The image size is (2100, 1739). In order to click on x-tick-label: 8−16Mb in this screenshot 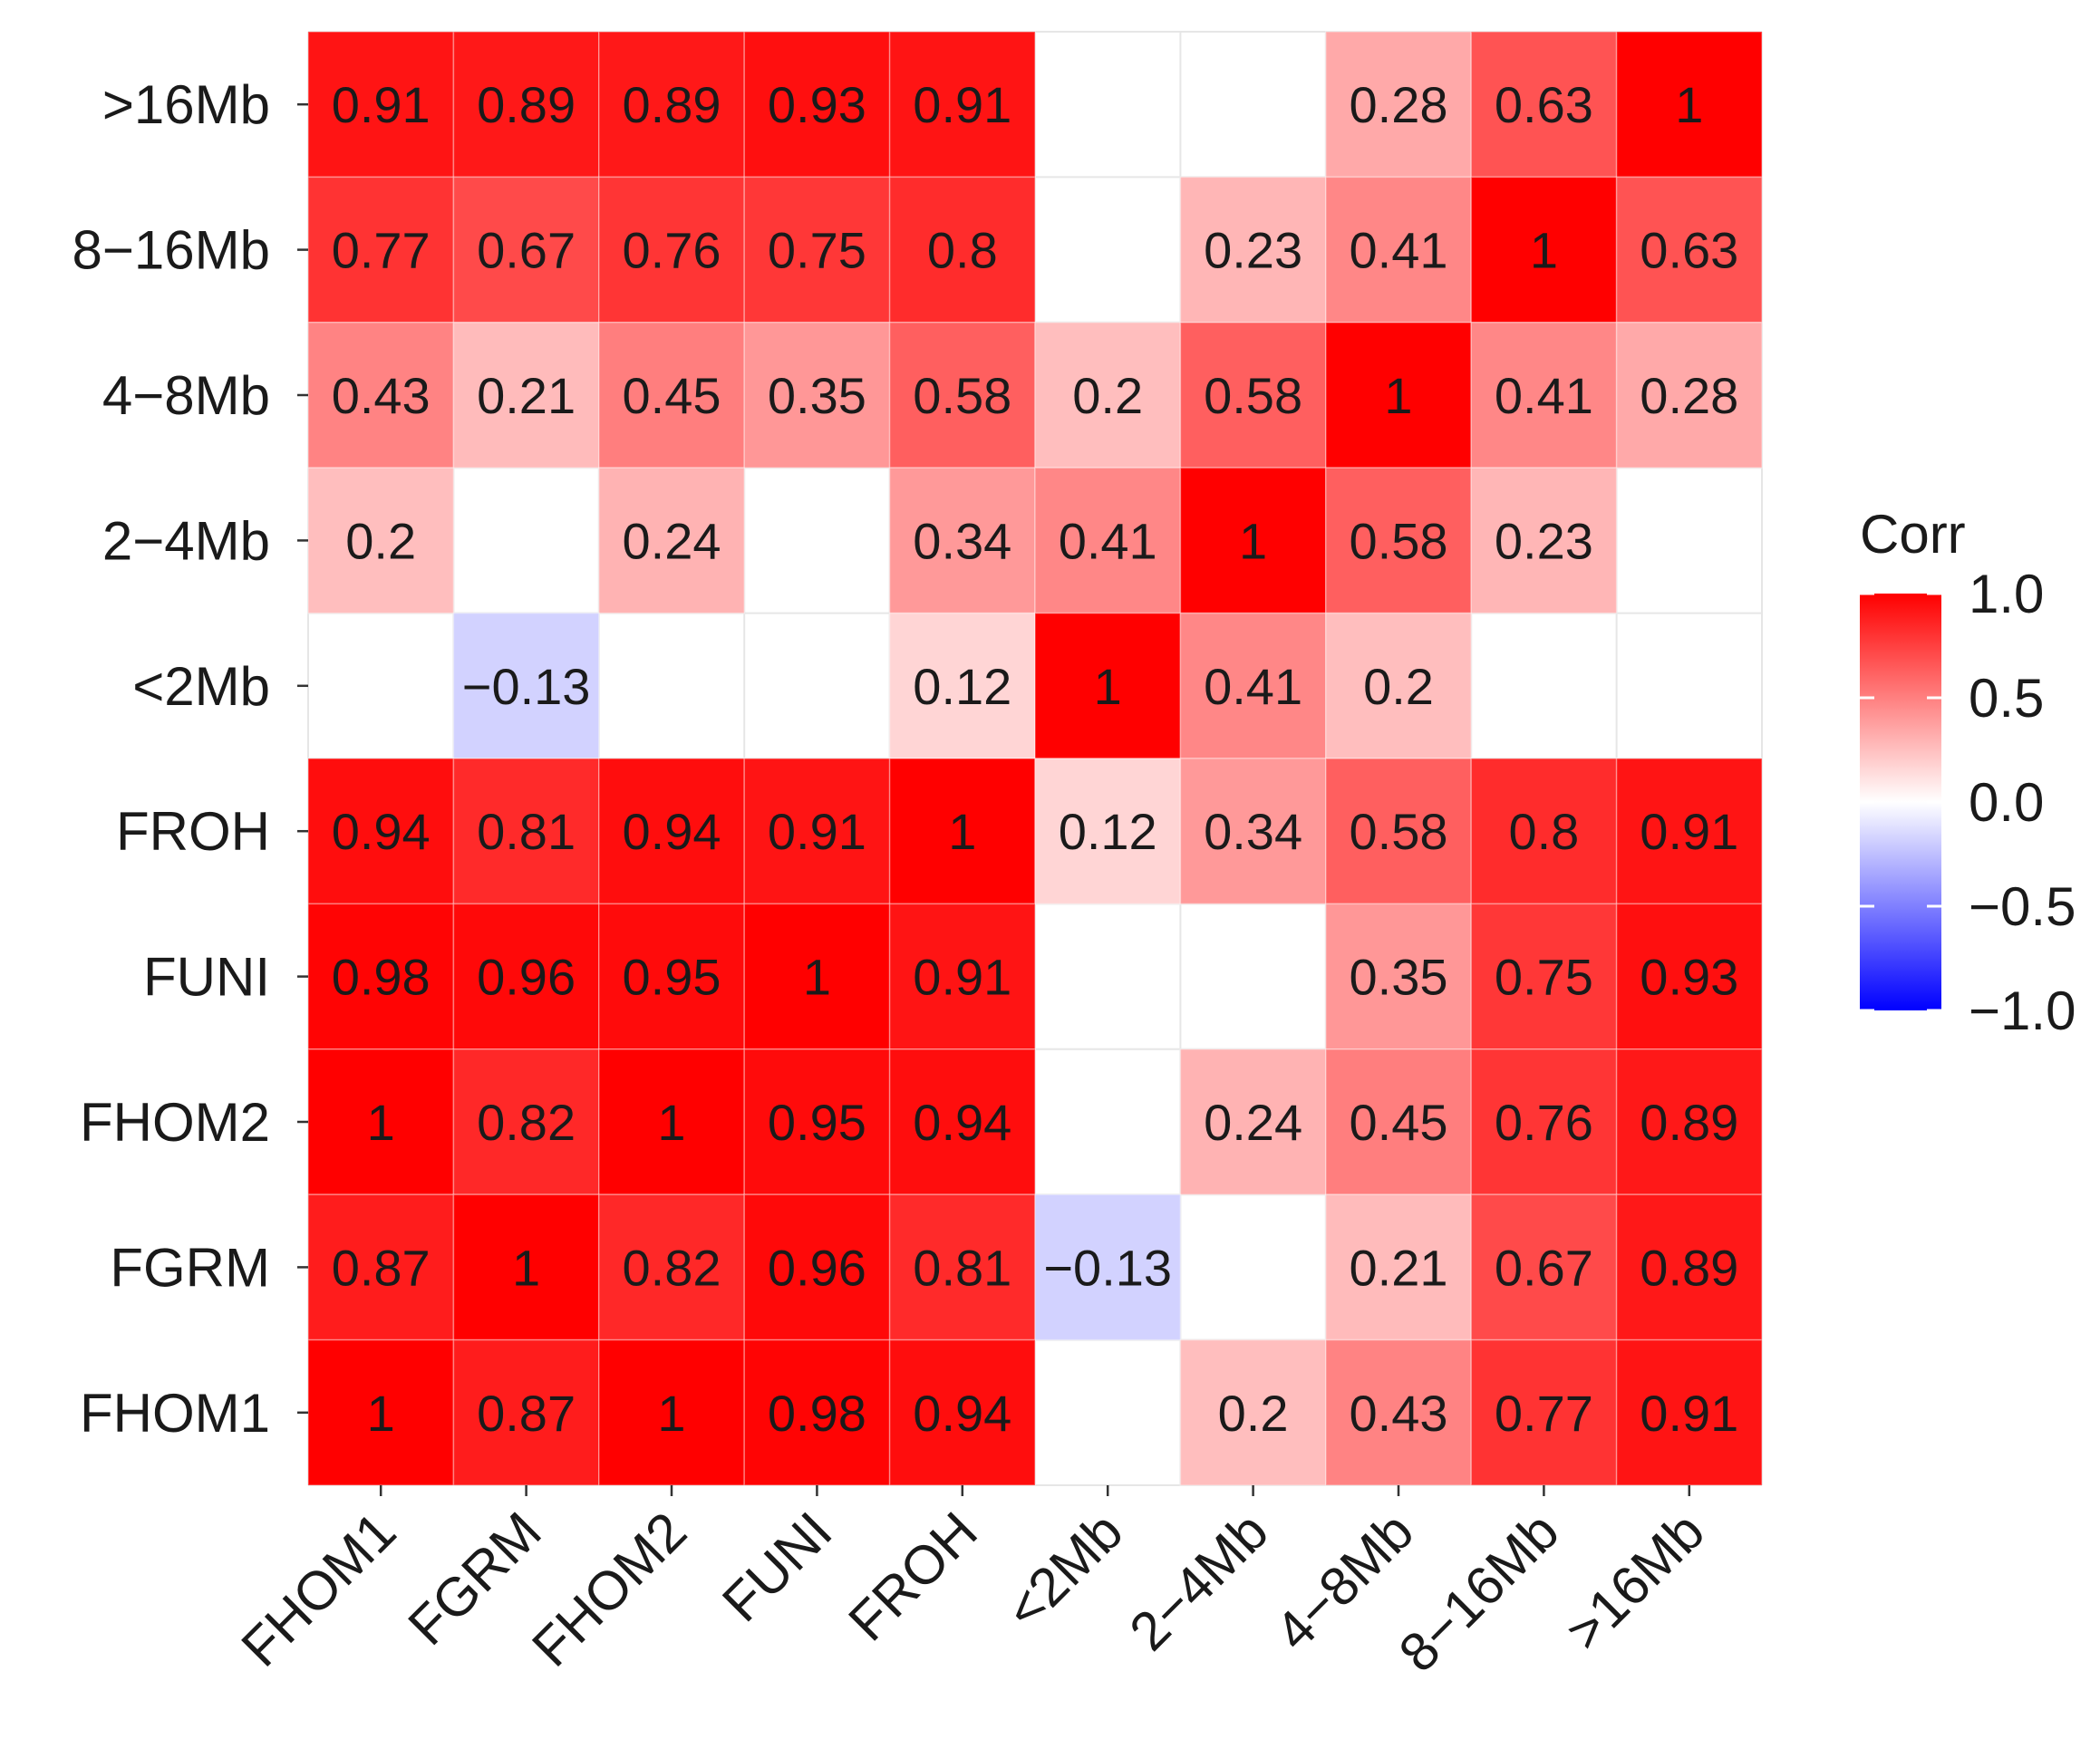, I will do `click(1479, 1592)`.